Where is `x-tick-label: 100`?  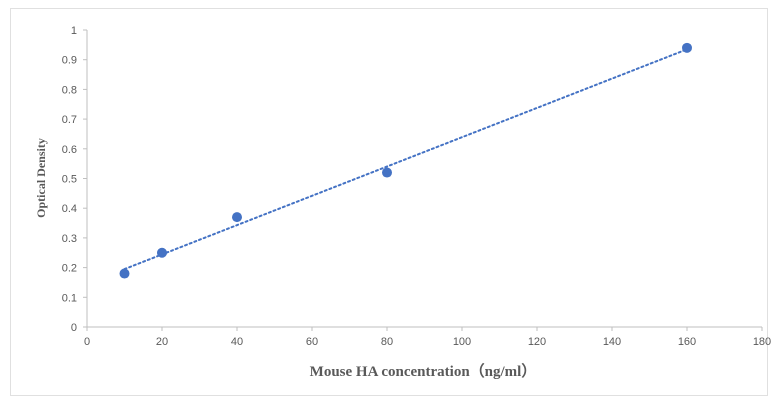
x-tick-label: 100 is located at coordinates (462, 342).